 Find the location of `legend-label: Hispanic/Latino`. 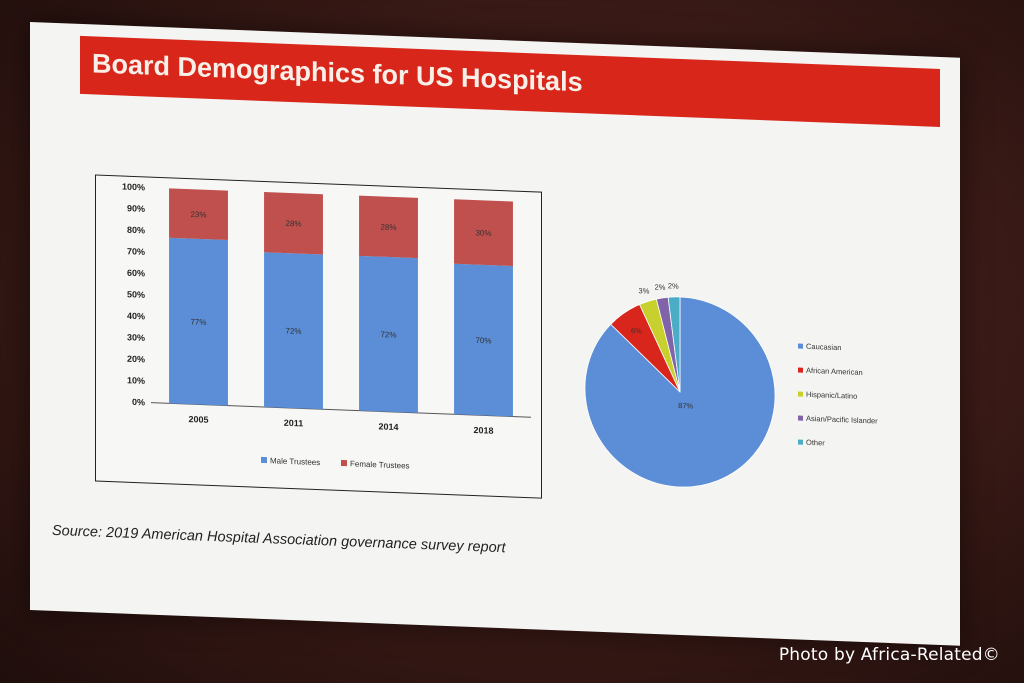

legend-label: Hispanic/Latino is located at coordinates (831, 395).